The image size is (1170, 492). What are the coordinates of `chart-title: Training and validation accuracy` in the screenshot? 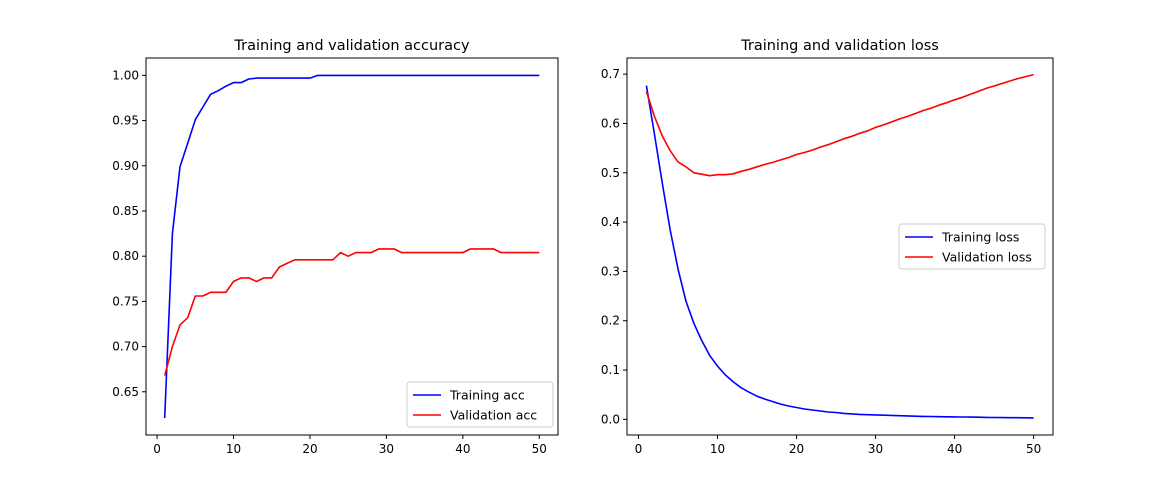 It's located at (351, 46).